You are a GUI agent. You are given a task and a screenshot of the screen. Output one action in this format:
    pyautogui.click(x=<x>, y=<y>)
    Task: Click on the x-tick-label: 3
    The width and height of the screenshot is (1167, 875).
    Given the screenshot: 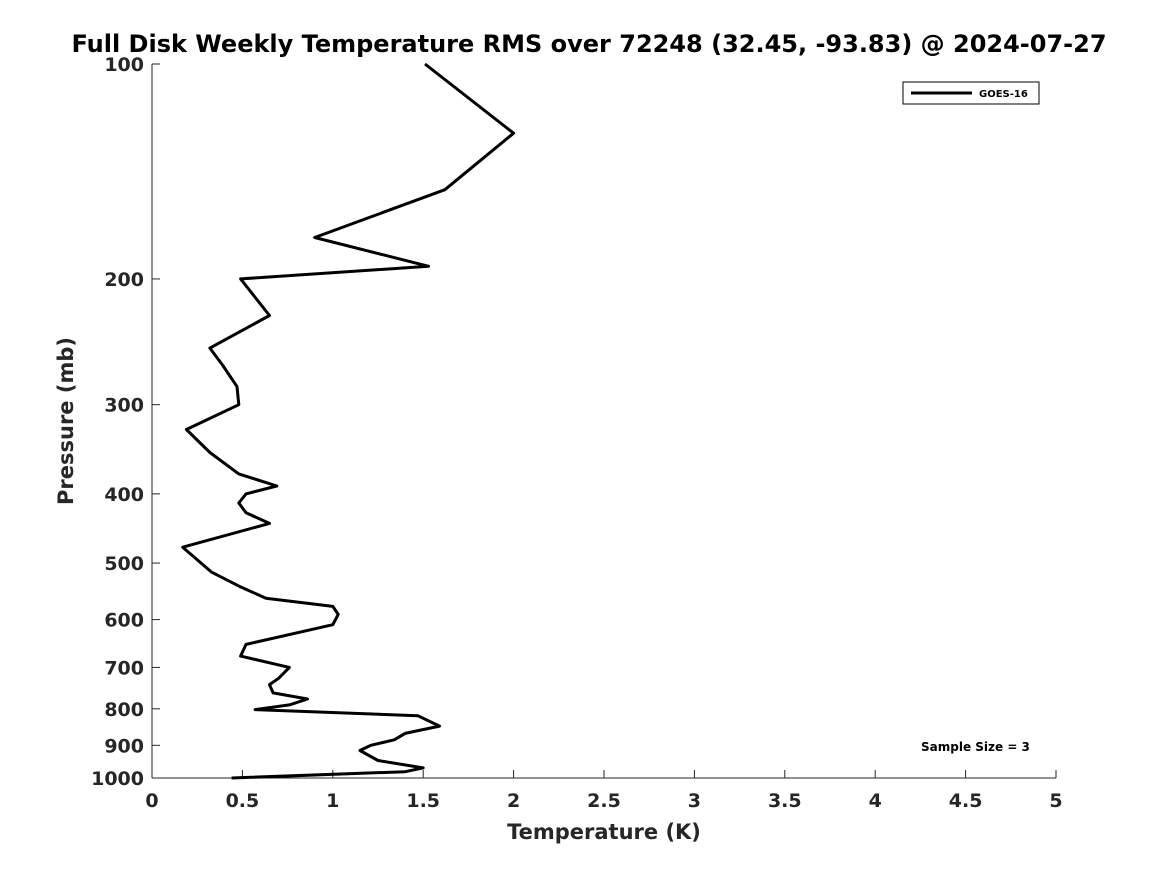 What is the action you would take?
    pyautogui.click(x=694, y=801)
    